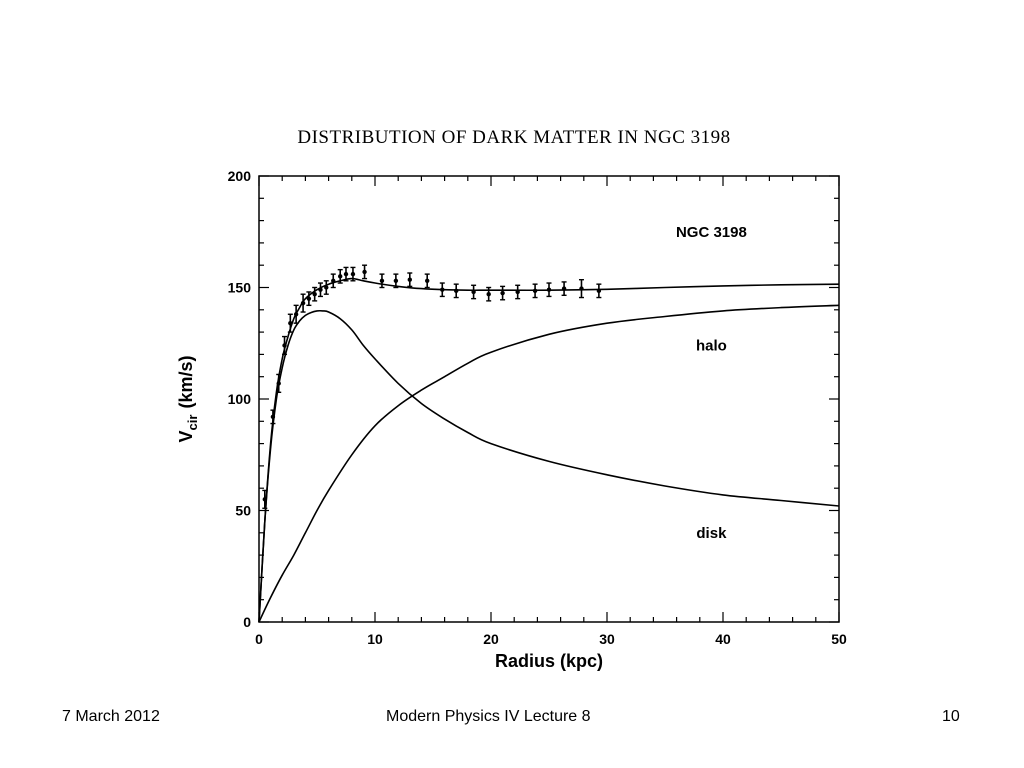 This screenshot has height=768, width=1024. Describe the element at coordinates (111, 716) in the screenshot. I see `footer-date: 7 March 2012` at that location.